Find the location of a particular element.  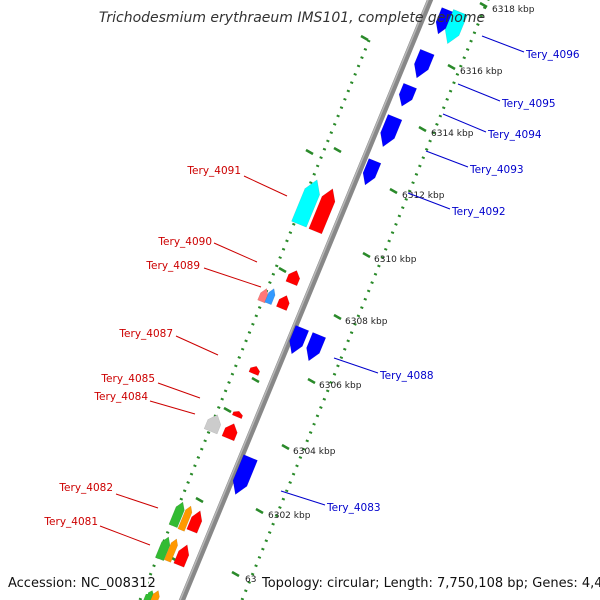

tery-4092-leader is located at coordinates (429, 201).